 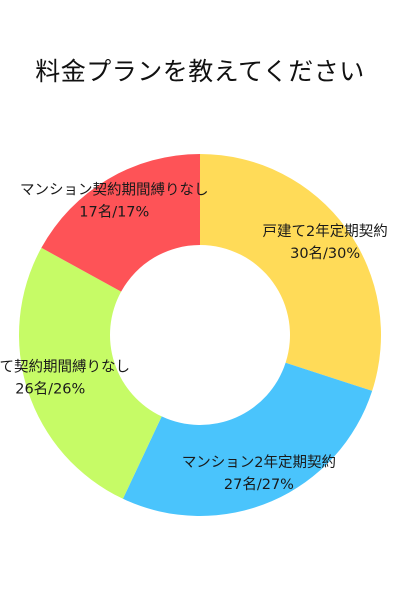 What do you see at coordinates (114, 211) in the screenshot?
I see `slice-value-label: 17名/17%` at bounding box center [114, 211].